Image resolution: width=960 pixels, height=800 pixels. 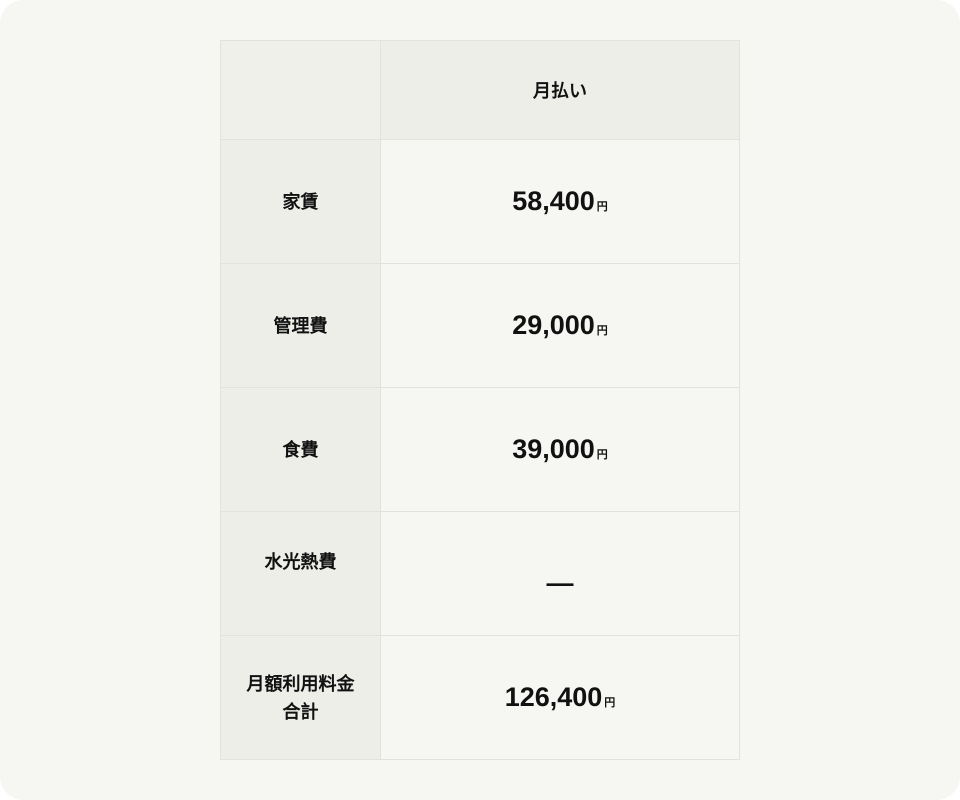 I want to click on amount: 58,400, so click(x=553, y=201).